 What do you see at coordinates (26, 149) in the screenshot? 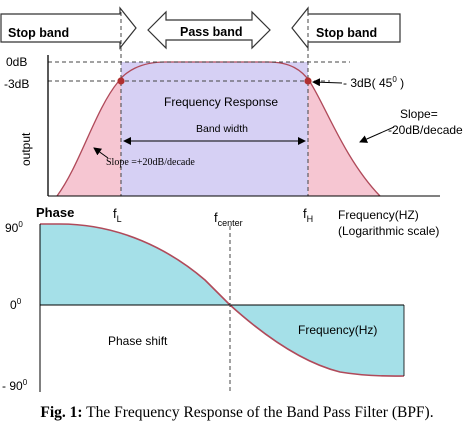
I see `output-axis-label: output` at bounding box center [26, 149].